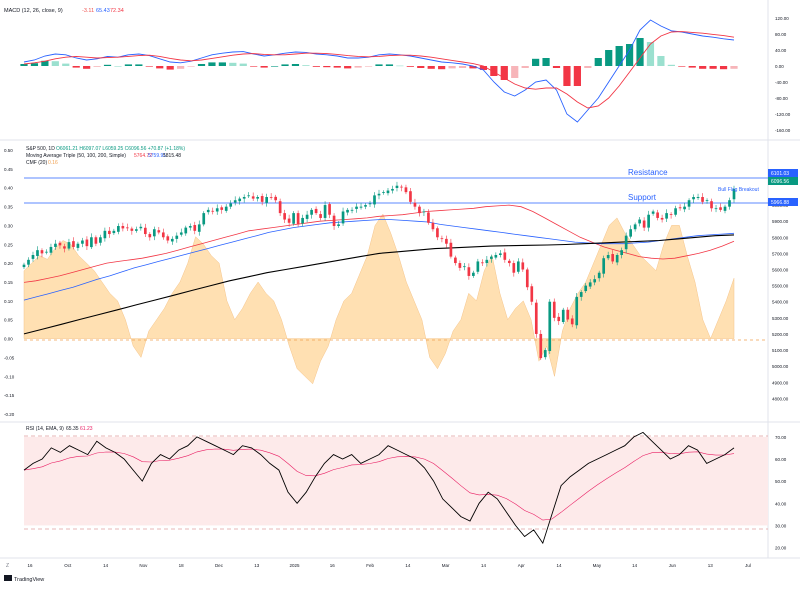 Image resolution: width=800 pixels, height=591 pixels. What do you see at coordinates (40, 149) in the screenshot?
I see `price-legend-symbol: S&P 500, 1D` at bounding box center [40, 149].